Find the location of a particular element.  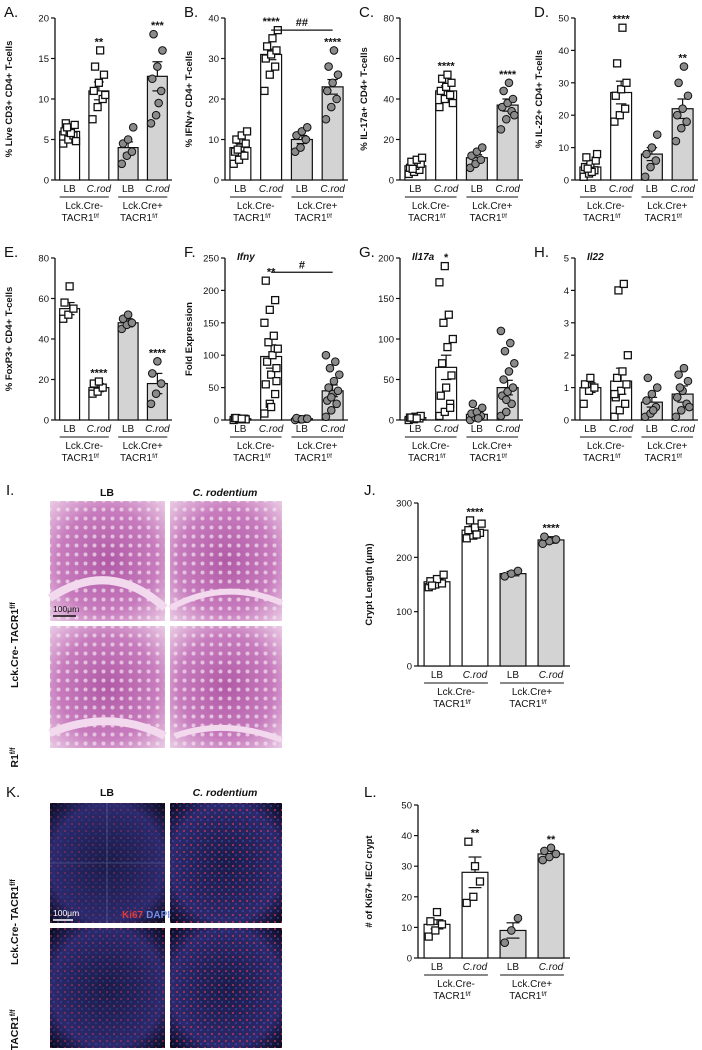

panel-label: J. is located at coordinates (370, 490).